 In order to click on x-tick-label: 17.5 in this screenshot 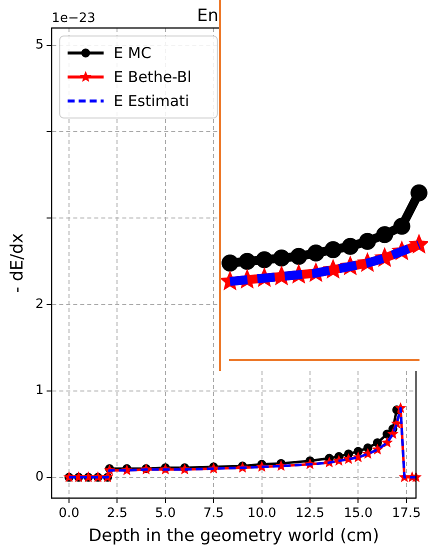, I will do `click(406, 514)`.